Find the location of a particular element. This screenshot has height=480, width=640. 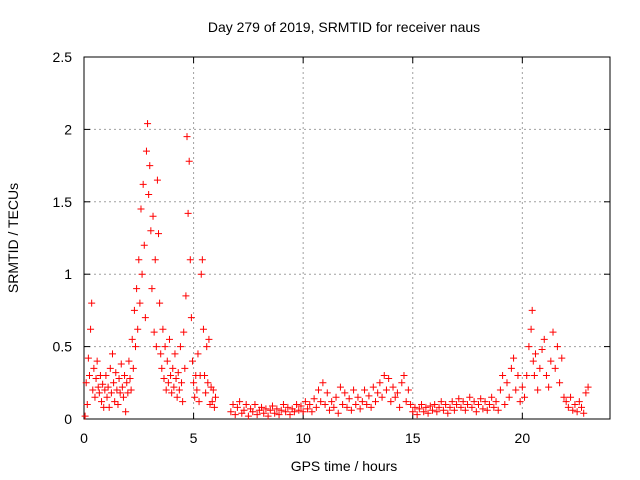

x-tick-label: 10 is located at coordinates (303, 438).